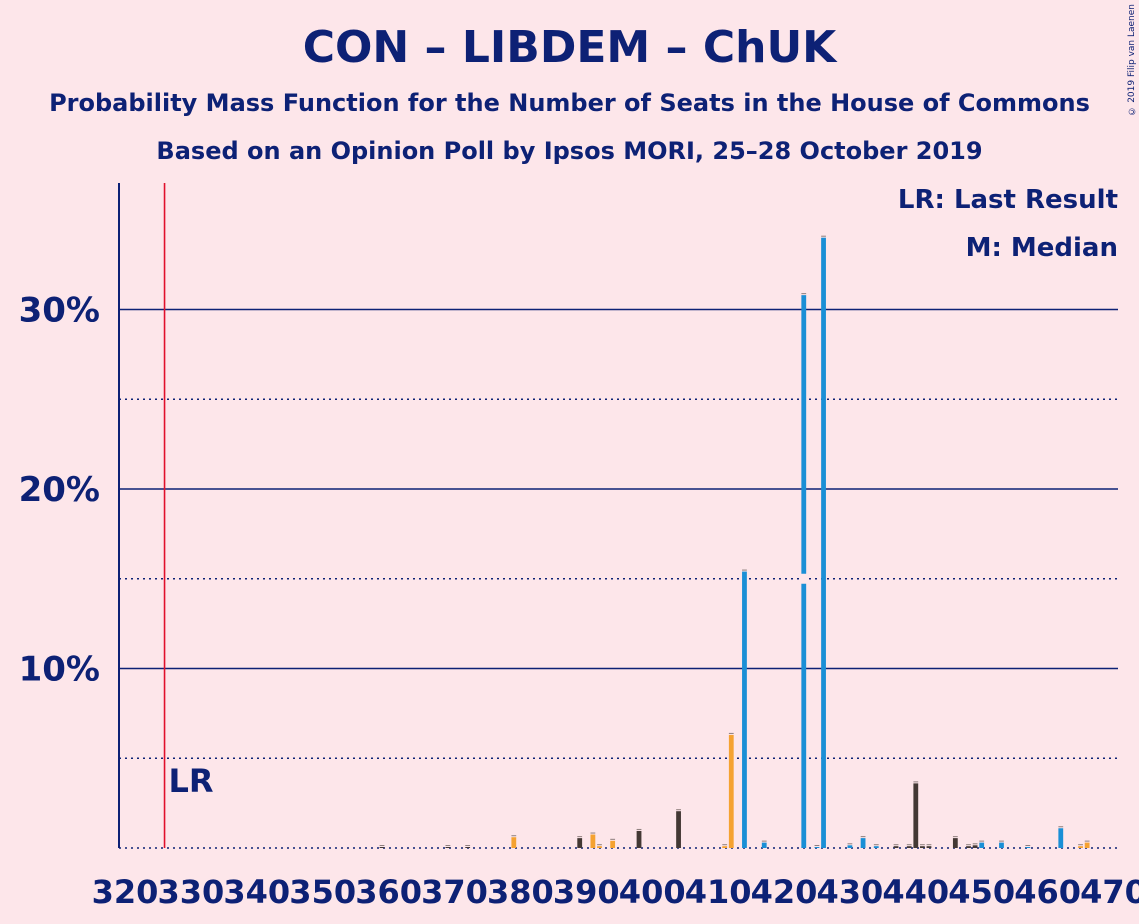  Describe the element at coordinates (59, 490) in the screenshot. I see `y-tick-label: 20%` at that location.